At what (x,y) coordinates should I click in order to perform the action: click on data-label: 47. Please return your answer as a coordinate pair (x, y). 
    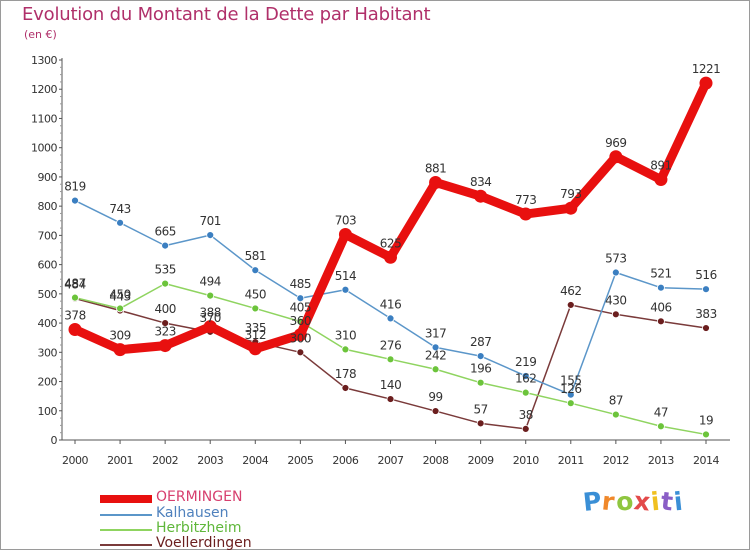
    Looking at the image, I should click on (661, 412).